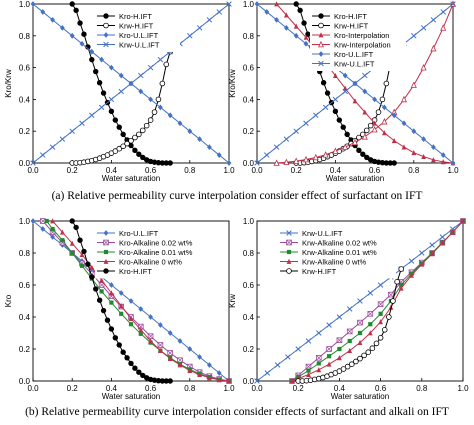 This screenshot has height=425, width=474. I want to click on legend-entry: Krw-Alkaline 0 wt%, so click(323, 261).